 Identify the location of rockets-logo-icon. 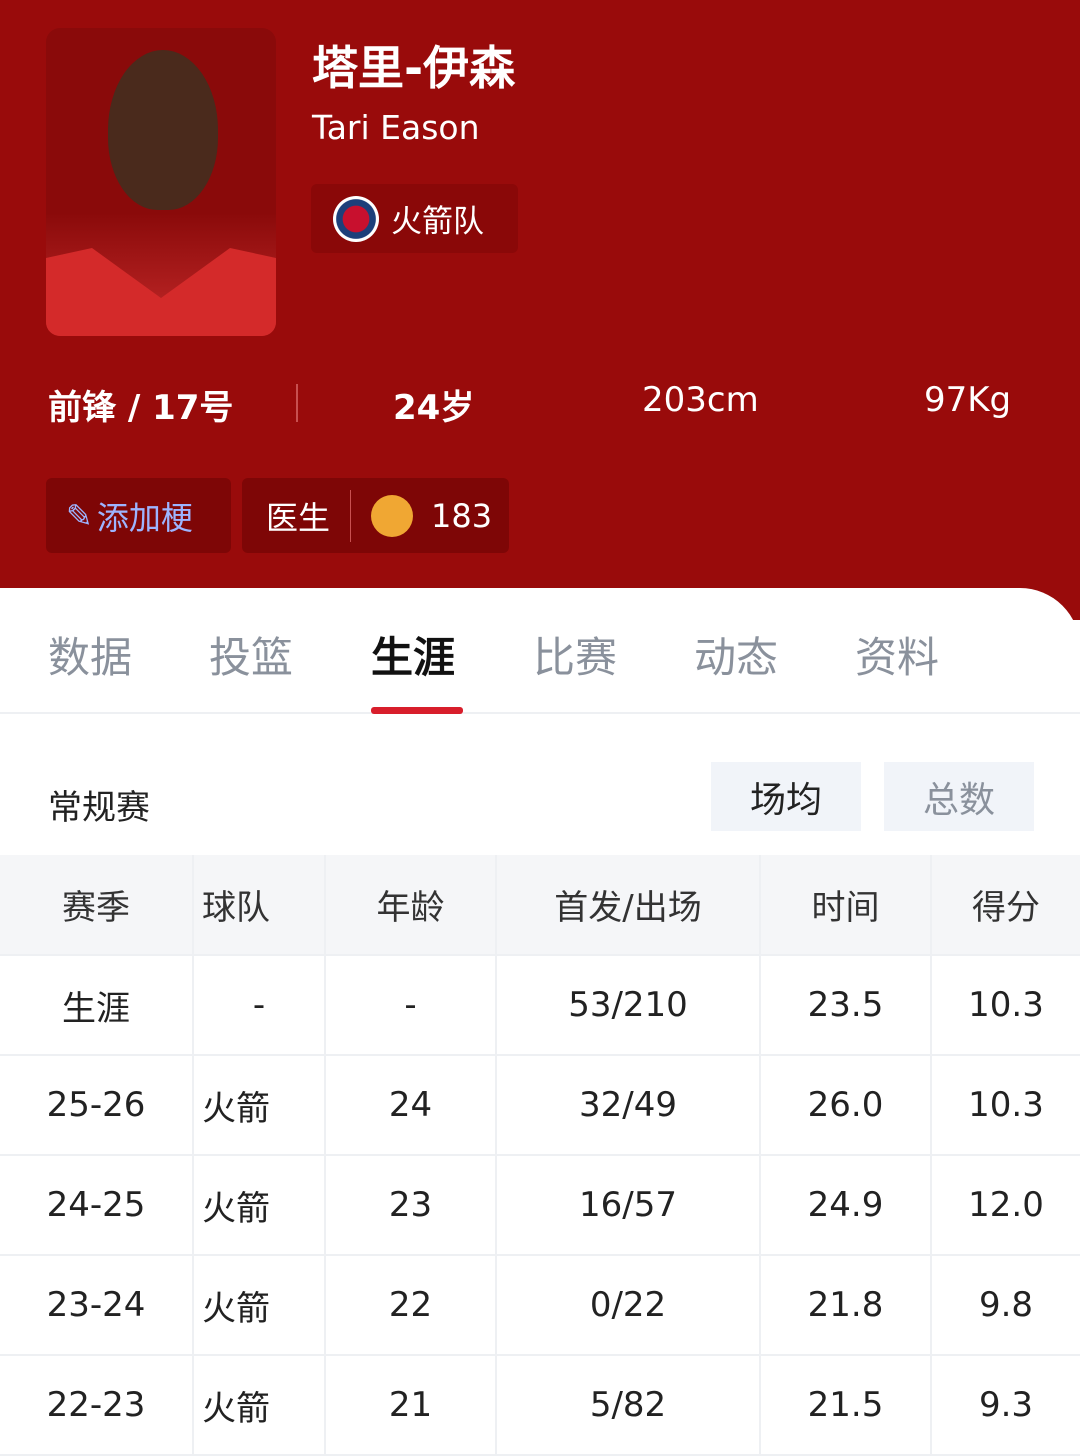
(356, 218).